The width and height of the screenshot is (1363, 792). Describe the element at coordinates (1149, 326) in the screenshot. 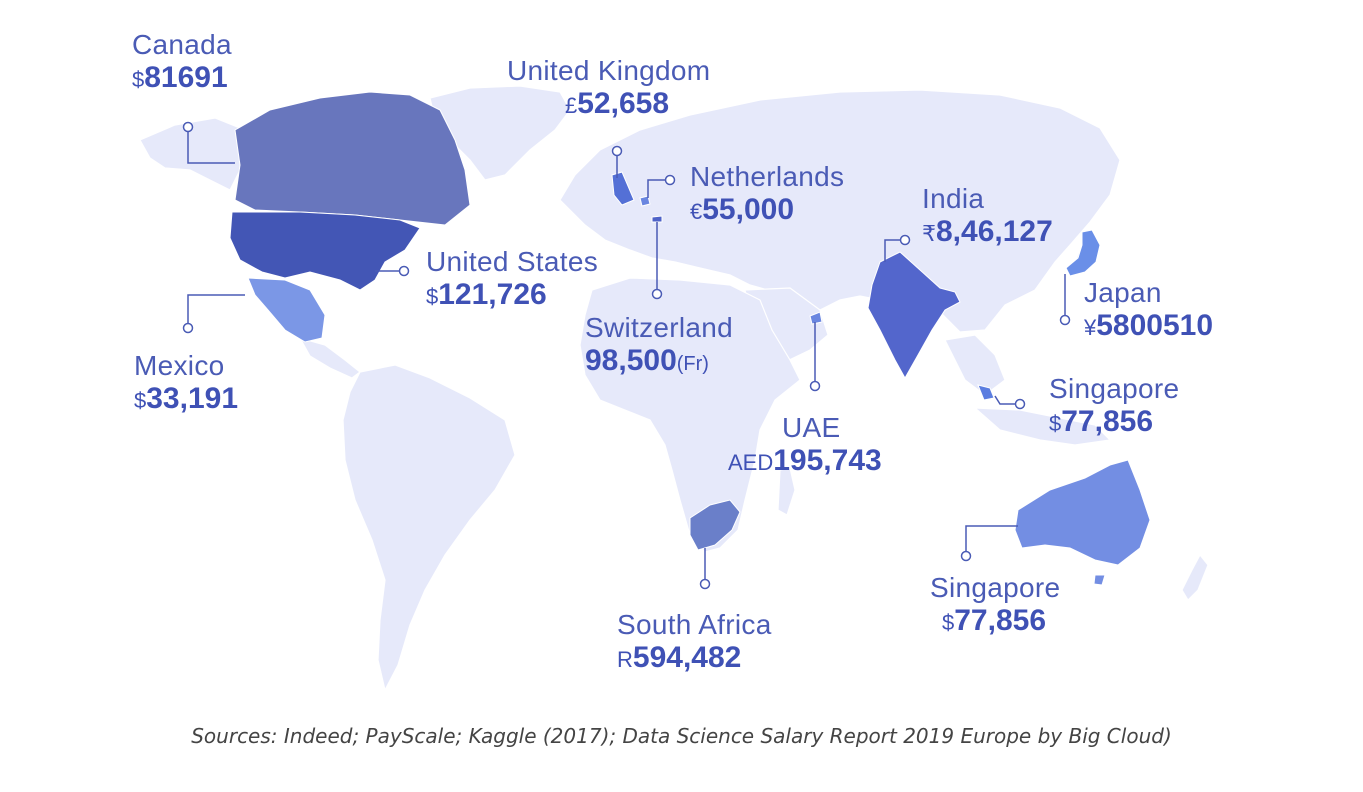

I see `salary-value: ¥5800510` at that location.